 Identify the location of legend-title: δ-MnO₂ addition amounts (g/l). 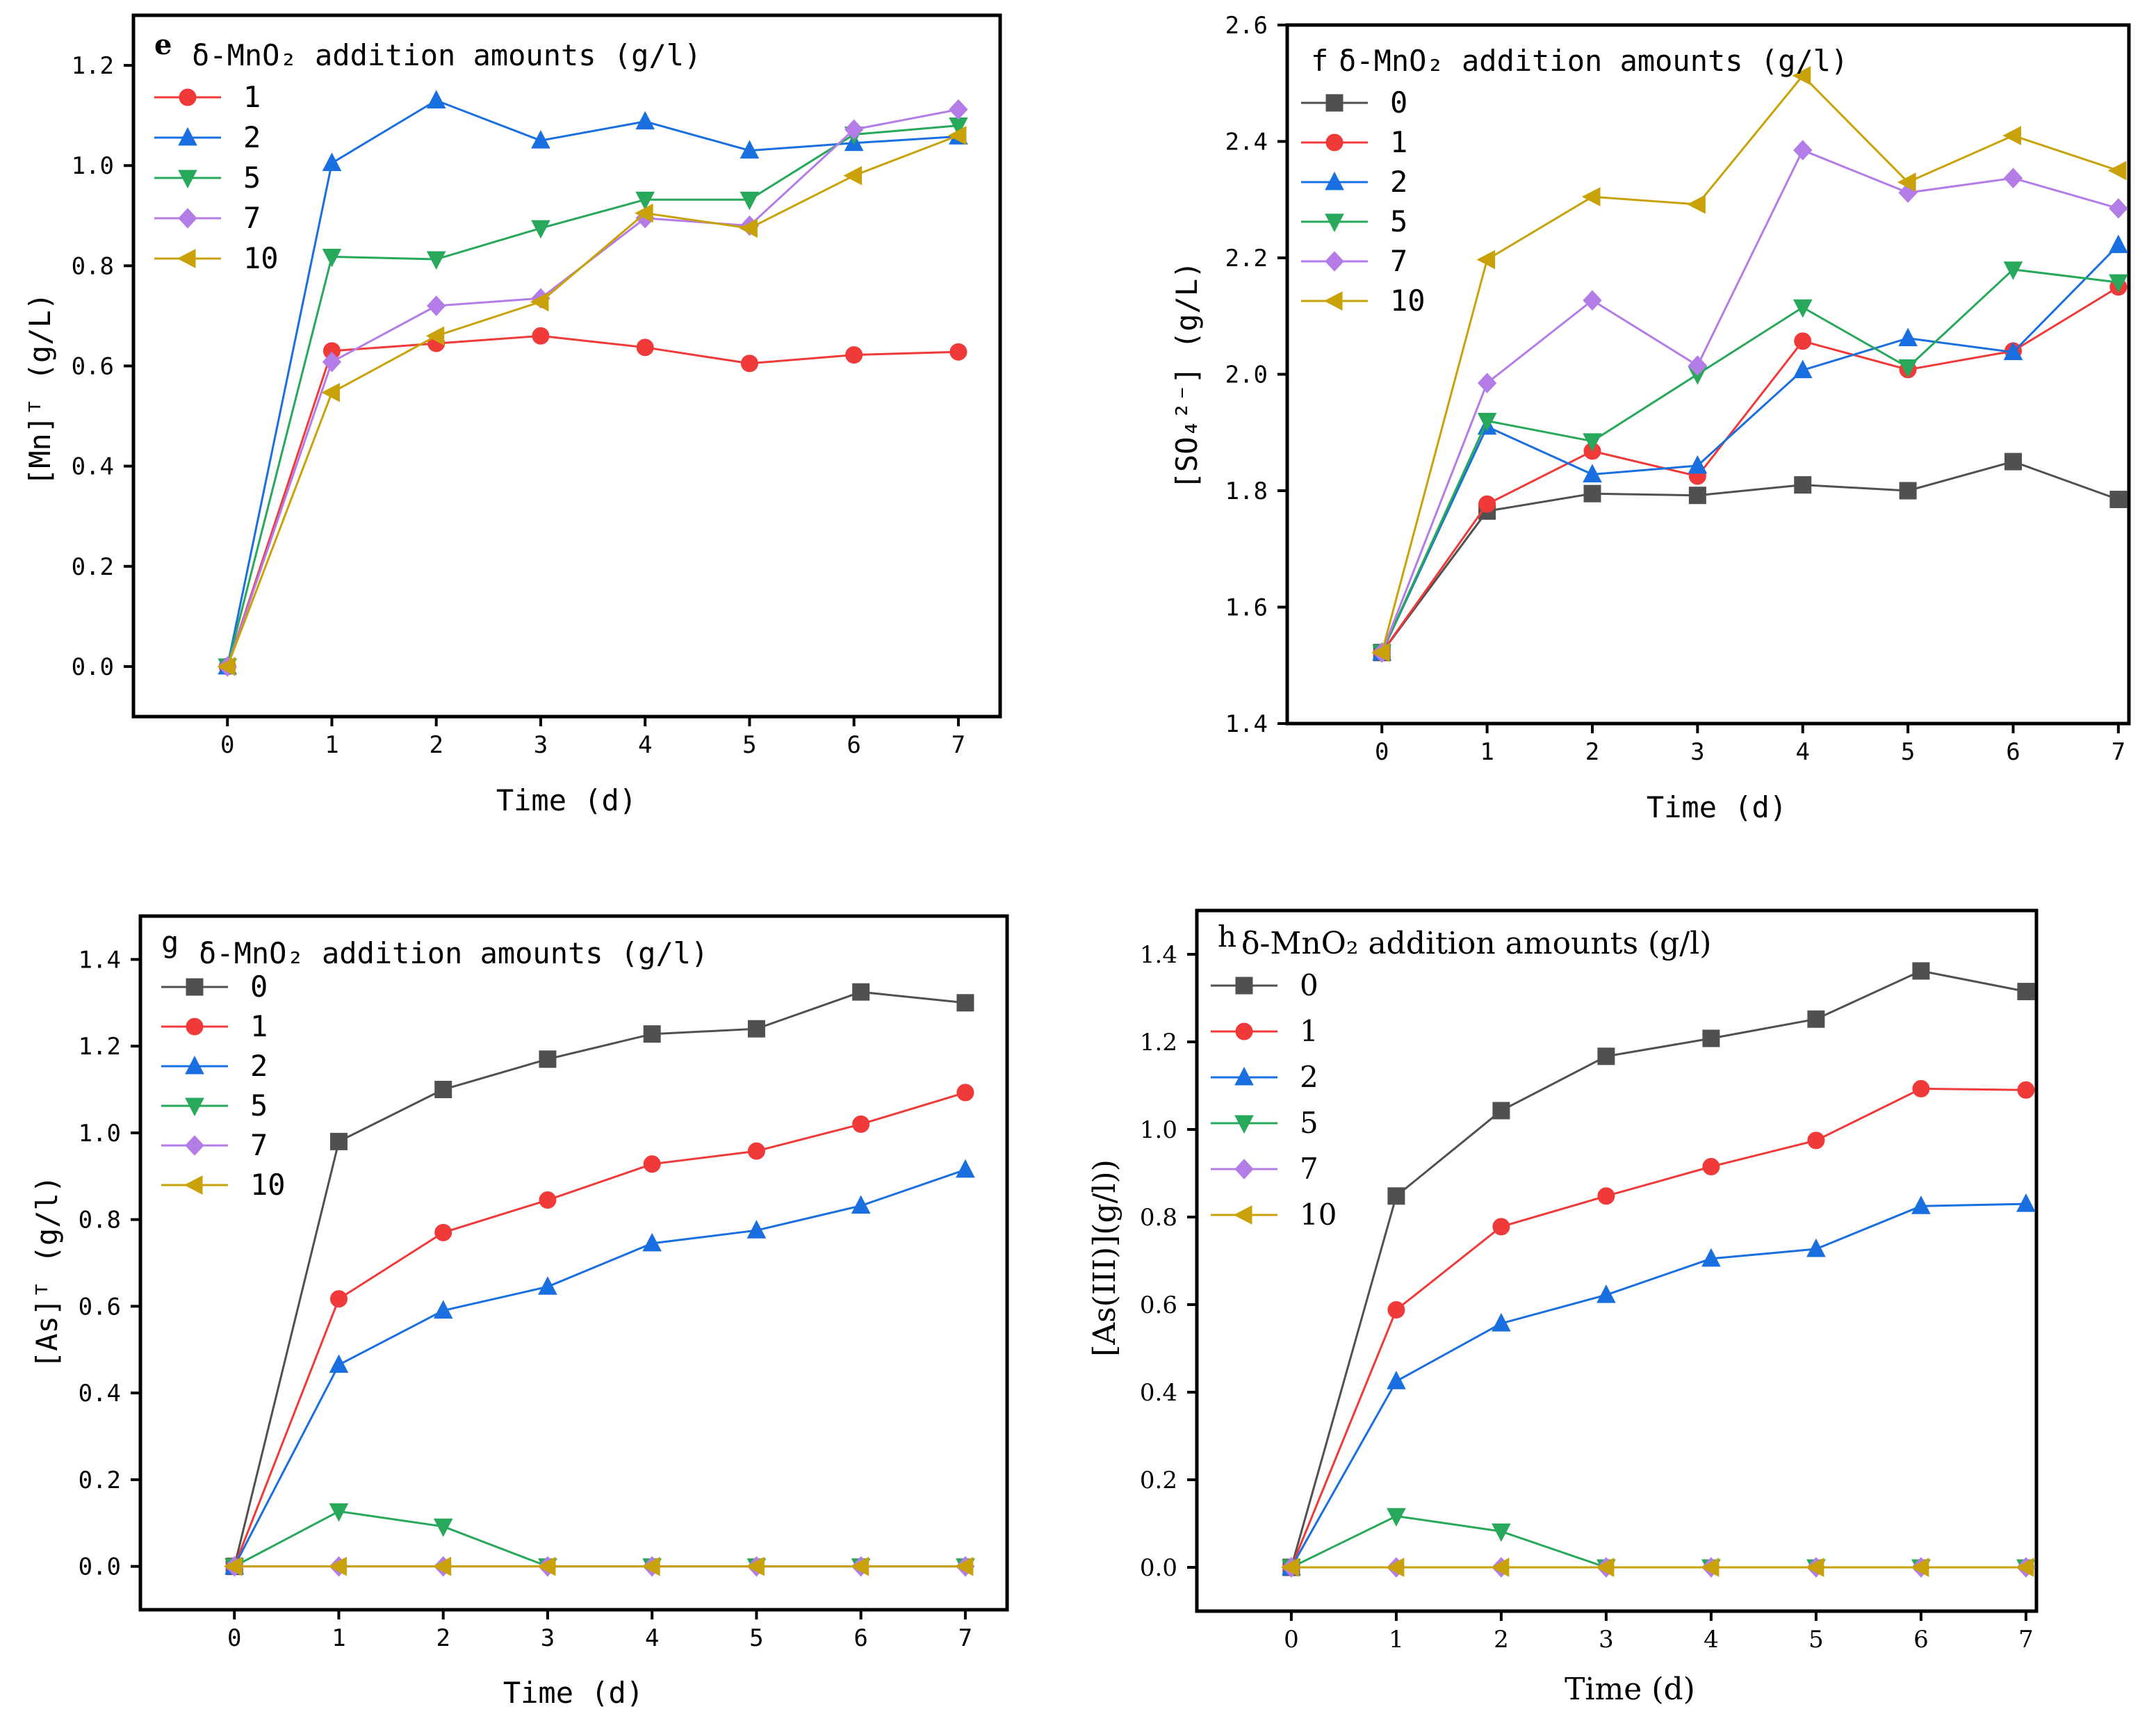
(453, 953).